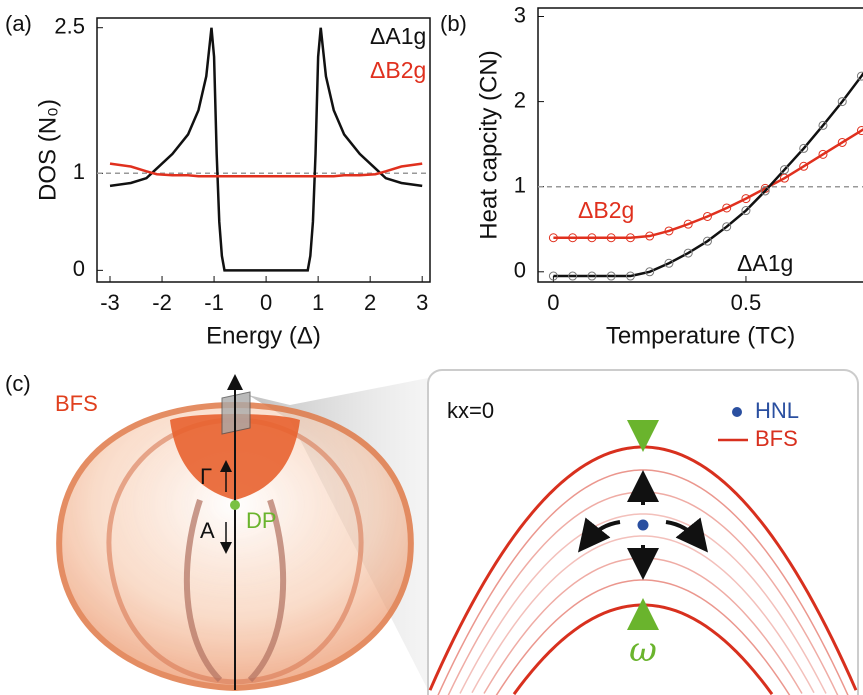 The image size is (863, 695). What do you see at coordinates (700, 335) in the screenshot?
I see `x-axis-label: Temperature (TC)` at bounding box center [700, 335].